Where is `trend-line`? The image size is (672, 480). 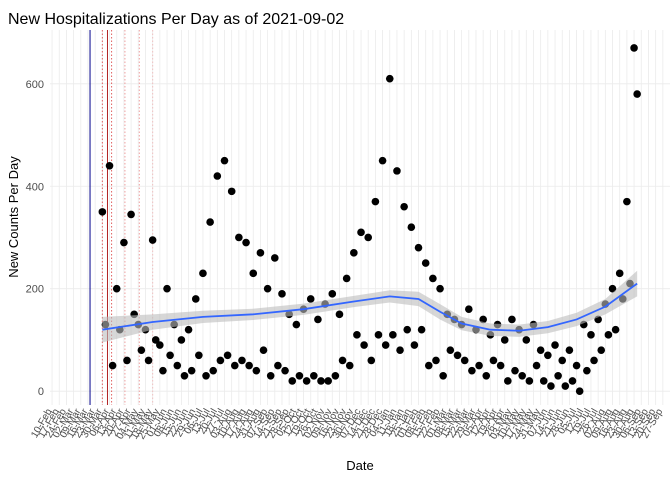
trend-line is located at coordinates (370, 307).